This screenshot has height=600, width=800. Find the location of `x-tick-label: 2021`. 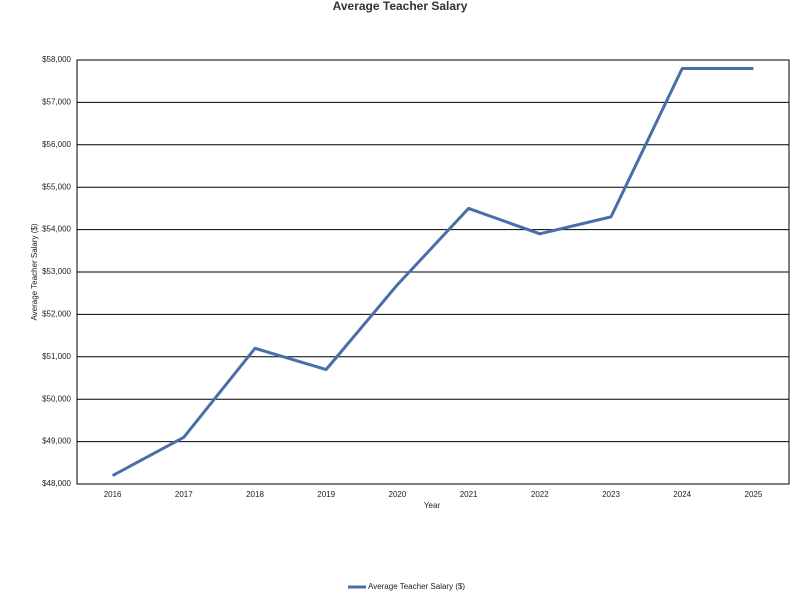

x-tick-label: 2021 is located at coordinates (469, 494).